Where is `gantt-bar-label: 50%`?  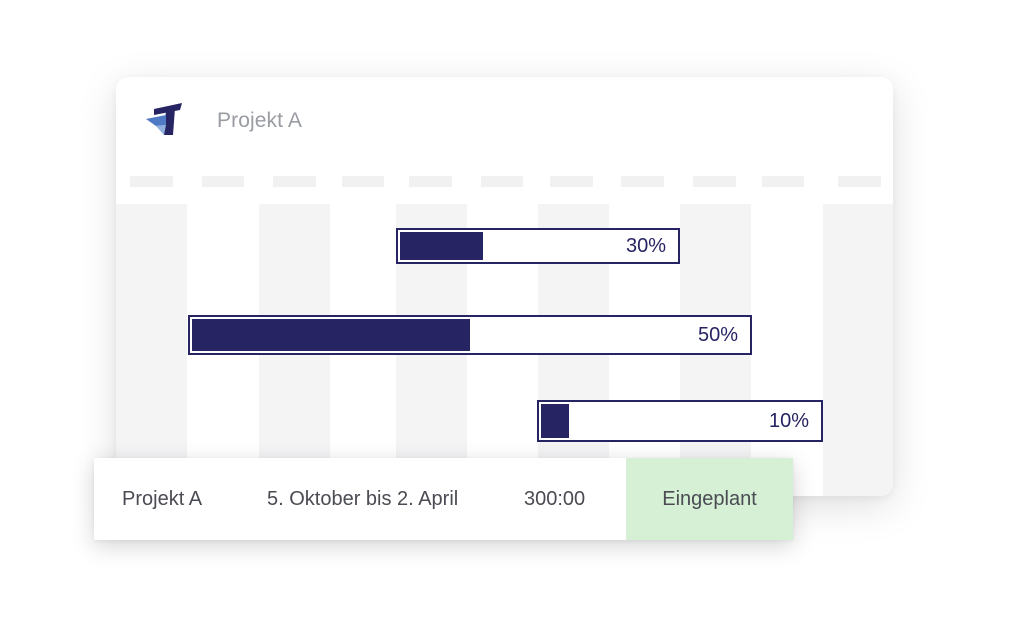
gantt-bar-label: 50% is located at coordinates (717, 335).